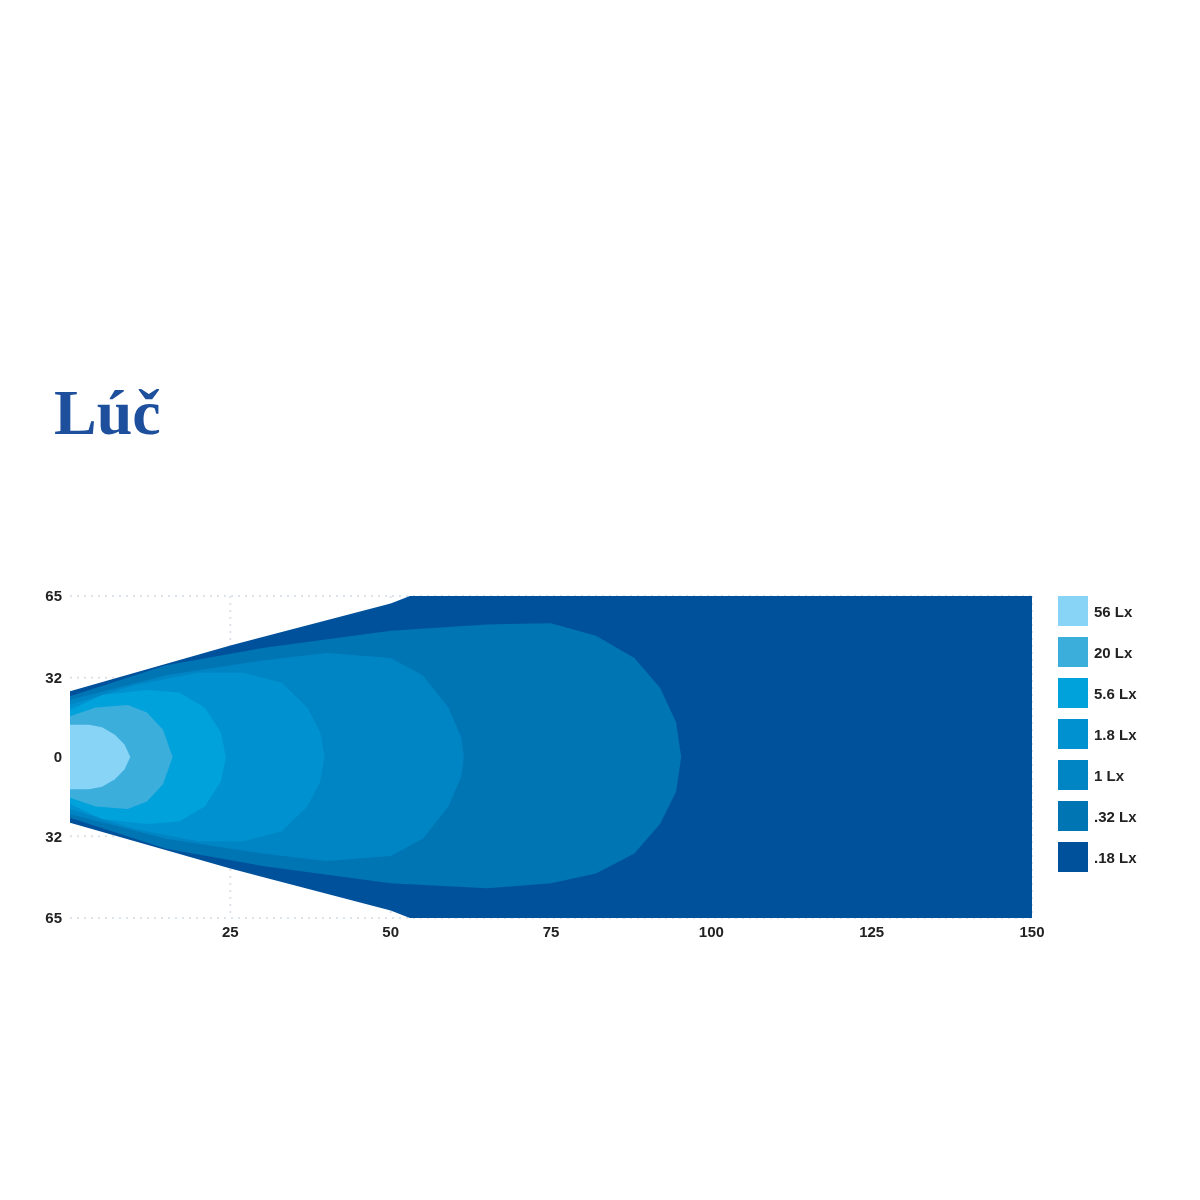  Describe the element at coordinates (107, 413) in the screenshot. I see `chart-title: Lúč` at that location.